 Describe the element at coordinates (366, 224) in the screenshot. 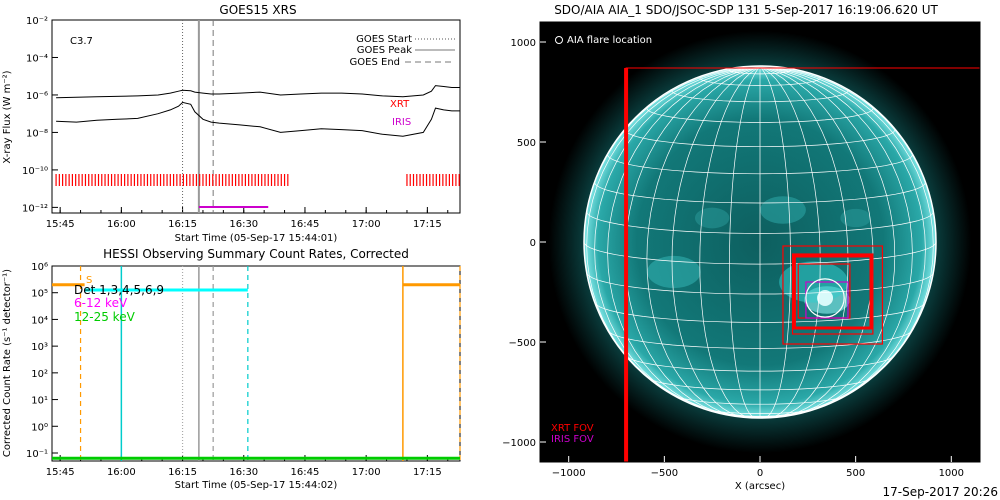

I see `goes-x-tick-label: 17:00` at that location.